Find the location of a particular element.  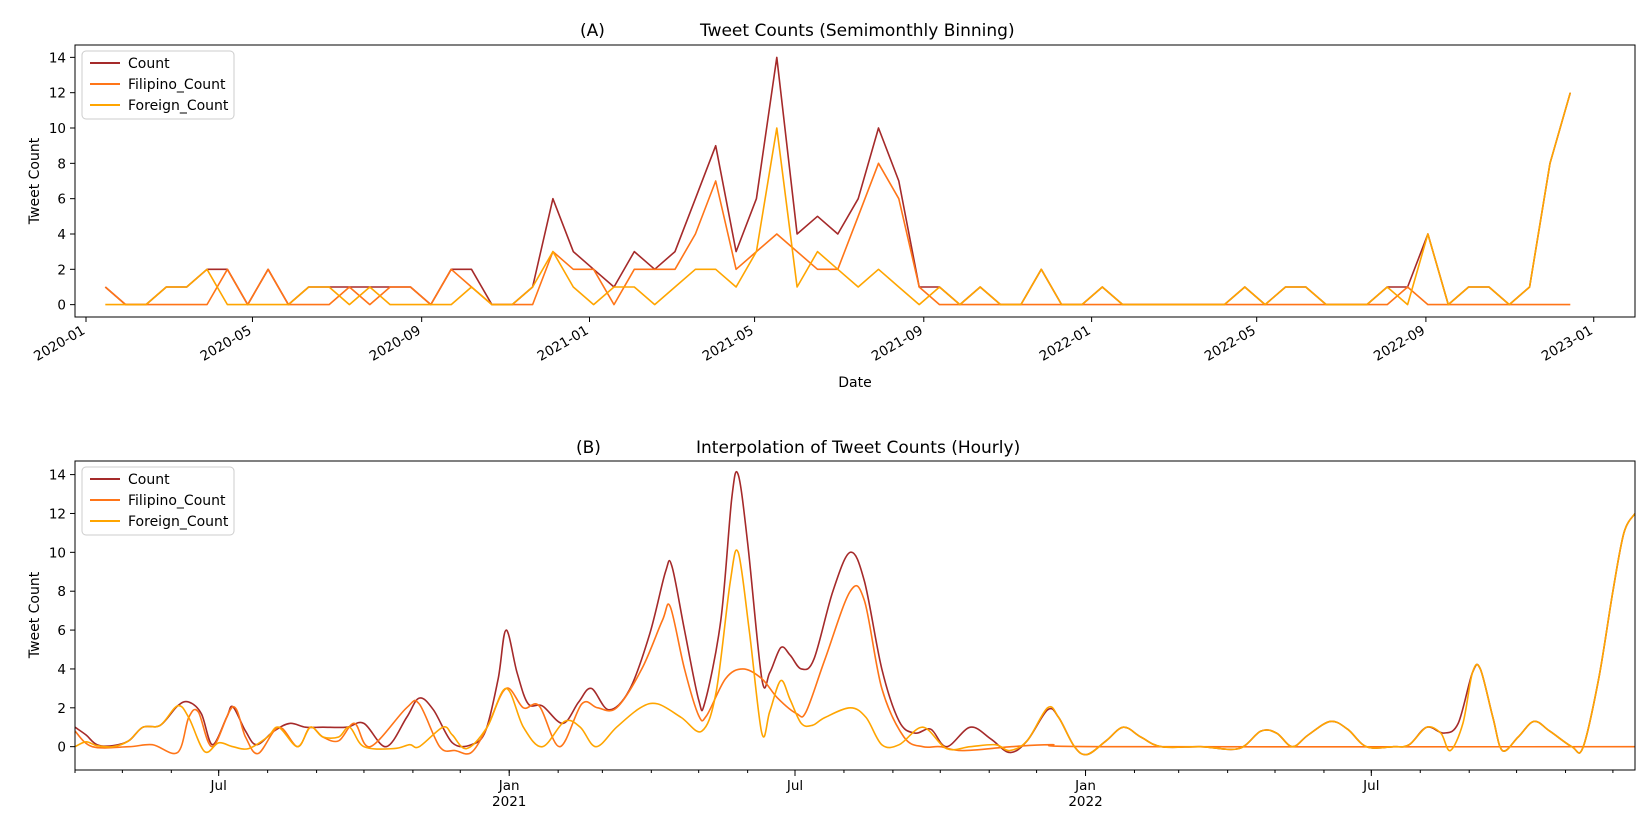

panel-b-title-prefix: (B) is located at coordinates (588, 448).